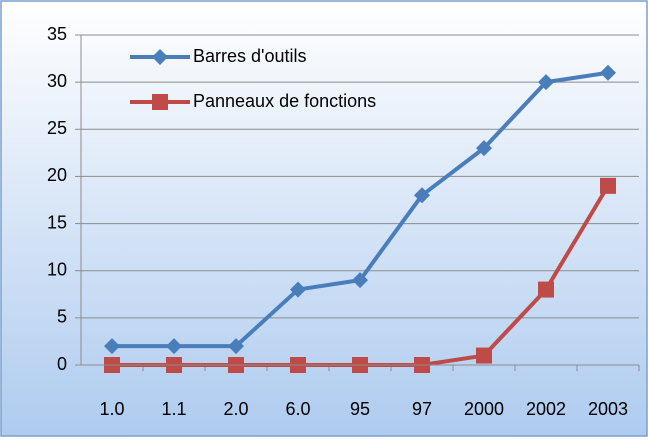 The height and width of the screenshot is (442, 648). Describe the element at coordinates (57, 34) in the screenshot. I see `y-tick-label: 35` at that location.